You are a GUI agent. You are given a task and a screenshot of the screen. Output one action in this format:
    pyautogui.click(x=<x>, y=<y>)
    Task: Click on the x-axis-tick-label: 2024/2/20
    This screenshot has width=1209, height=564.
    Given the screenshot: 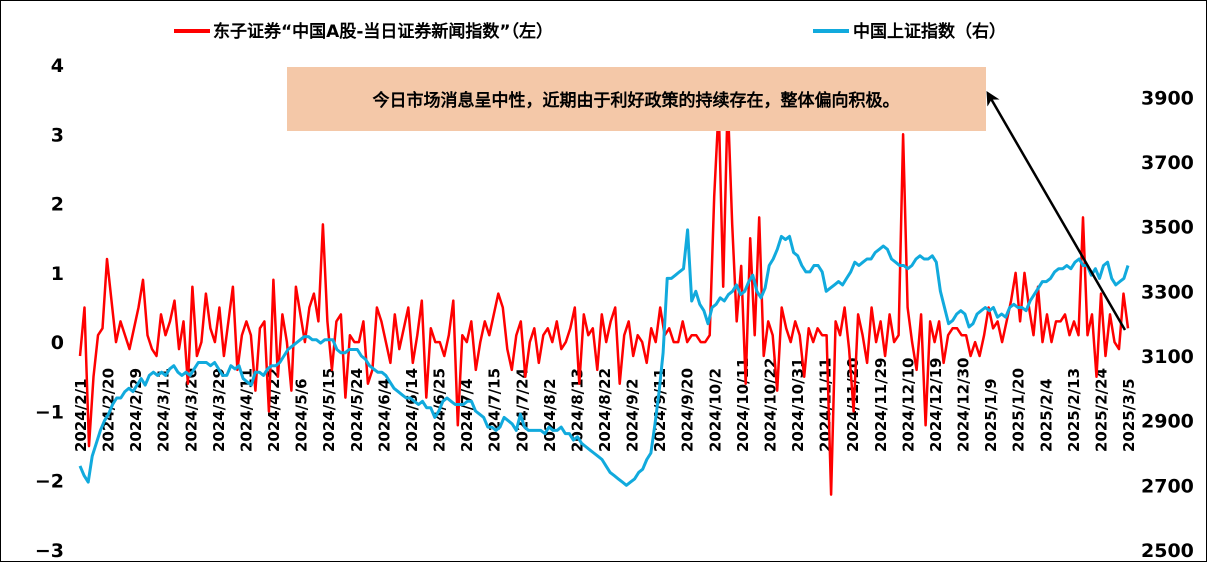 What is the action you would take?
    pyautogui.click(x=109, y=410)
    